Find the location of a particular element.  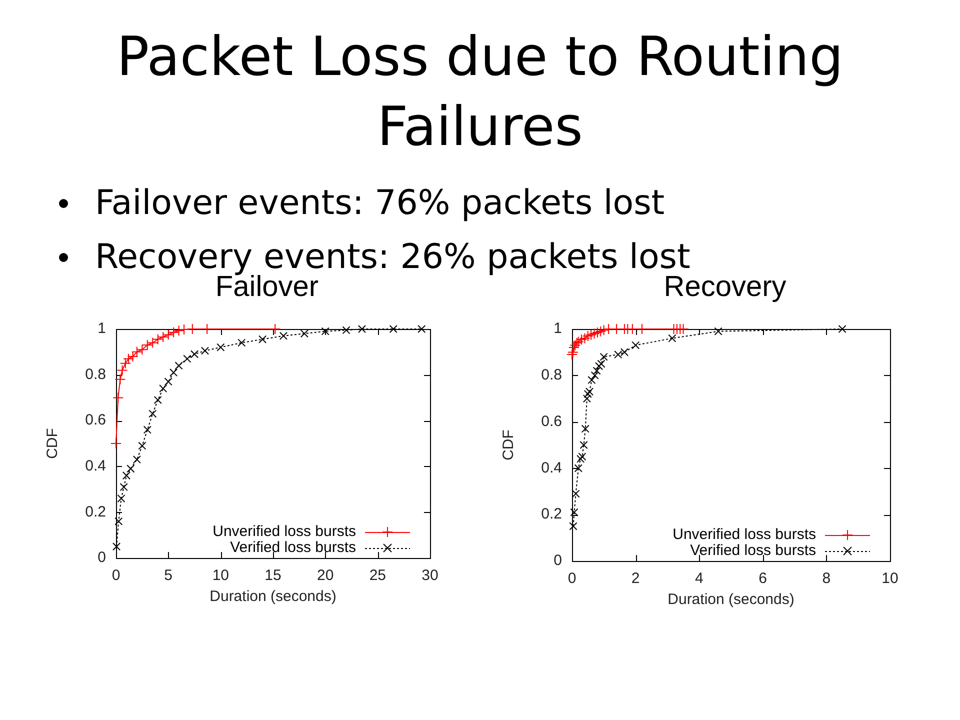

x-tick-label: 20 is located at coordinates (325, 575).